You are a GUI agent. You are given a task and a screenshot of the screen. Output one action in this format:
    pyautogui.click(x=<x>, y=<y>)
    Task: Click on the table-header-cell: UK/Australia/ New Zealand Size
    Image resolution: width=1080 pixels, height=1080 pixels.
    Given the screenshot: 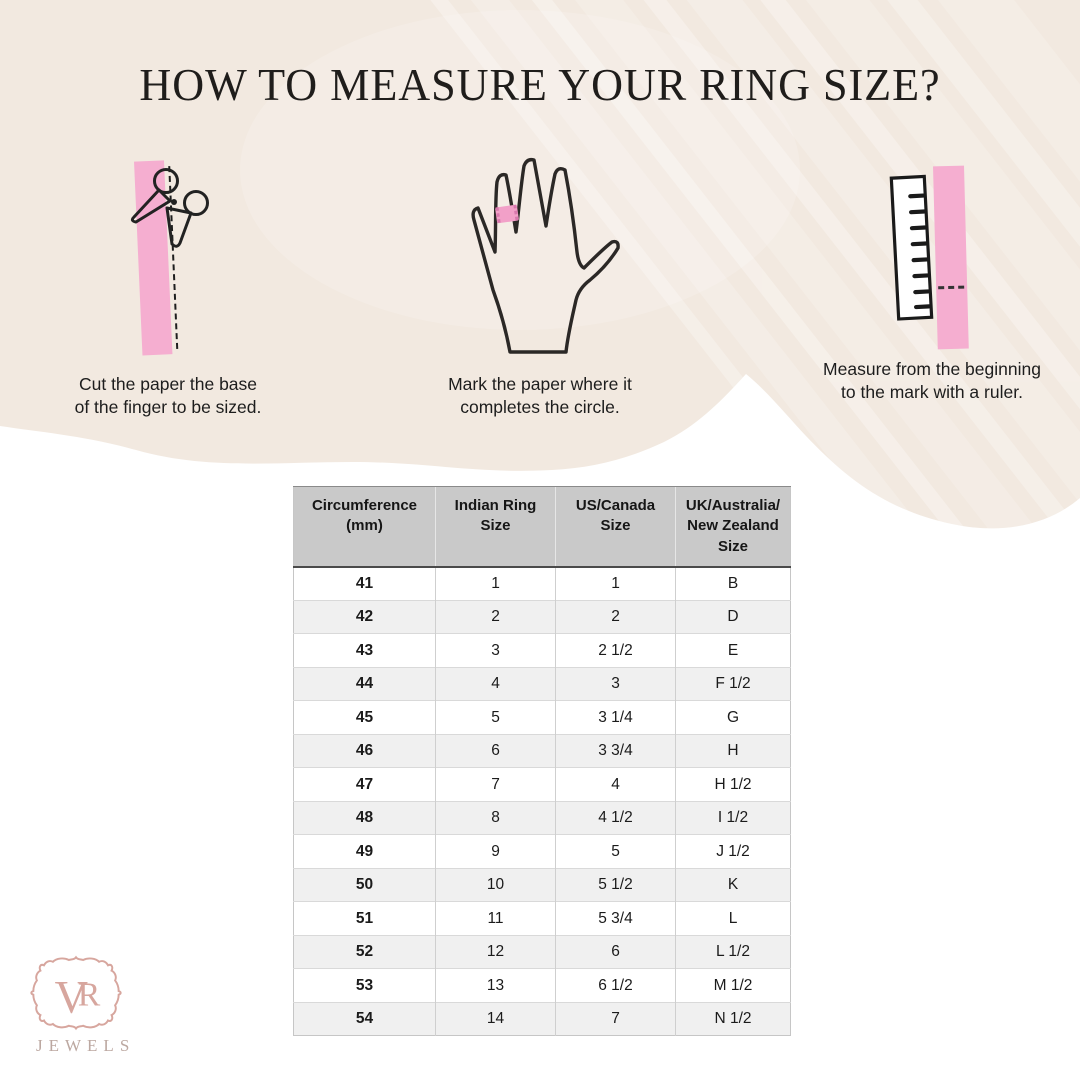 What is the action you would take?
    pyautogui.click(x=733, y=526)
    